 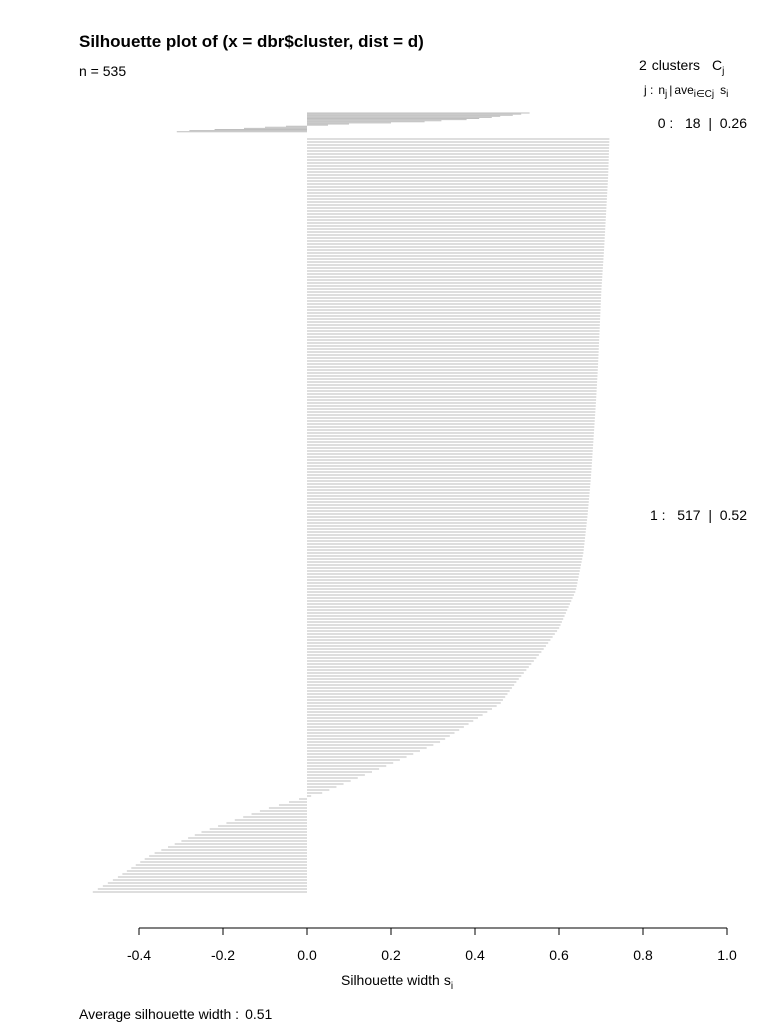 What do you see at coordinates (643, 65) in the screenshot?
I see `legend-count: 2` at bounding box center [643, 65].